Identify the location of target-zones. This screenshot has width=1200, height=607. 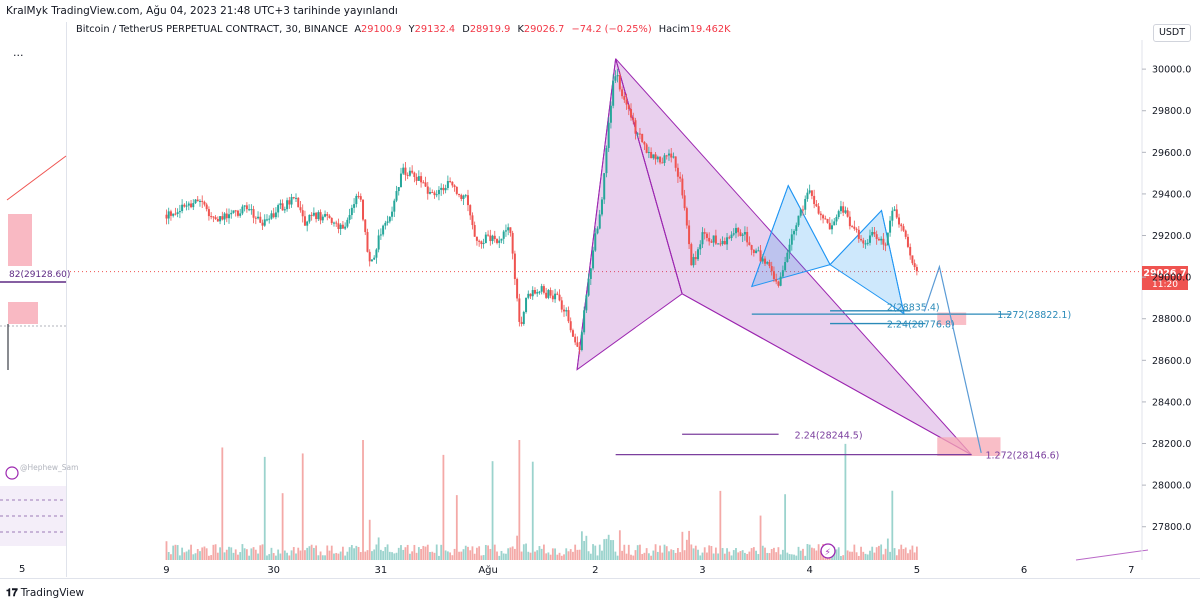
(969, 384).